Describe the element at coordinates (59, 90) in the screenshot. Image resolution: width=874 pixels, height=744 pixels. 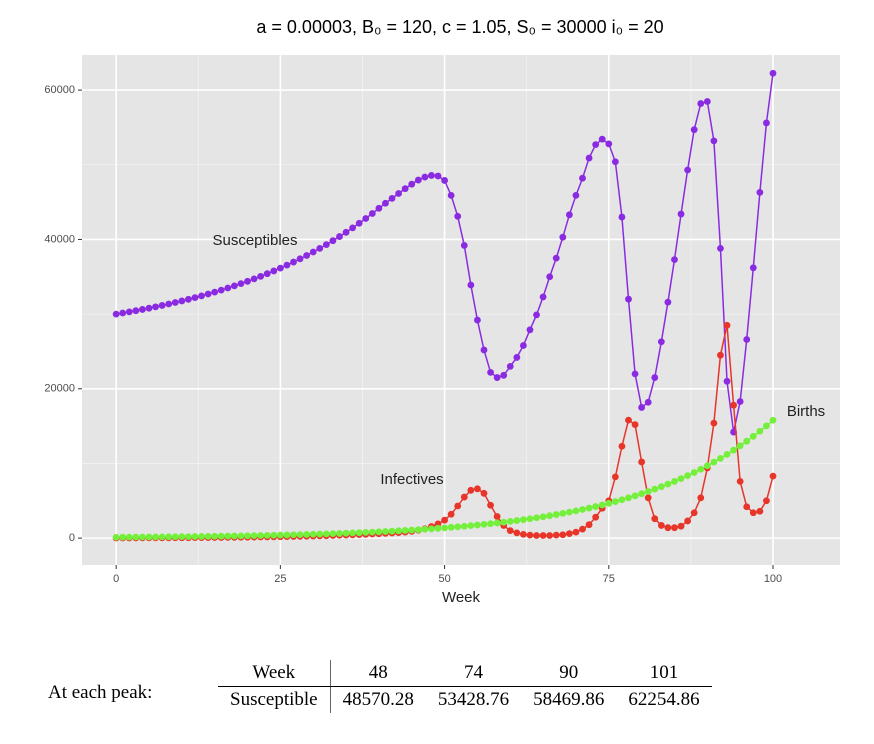
I see `y-tick-label: 60000` at that location.